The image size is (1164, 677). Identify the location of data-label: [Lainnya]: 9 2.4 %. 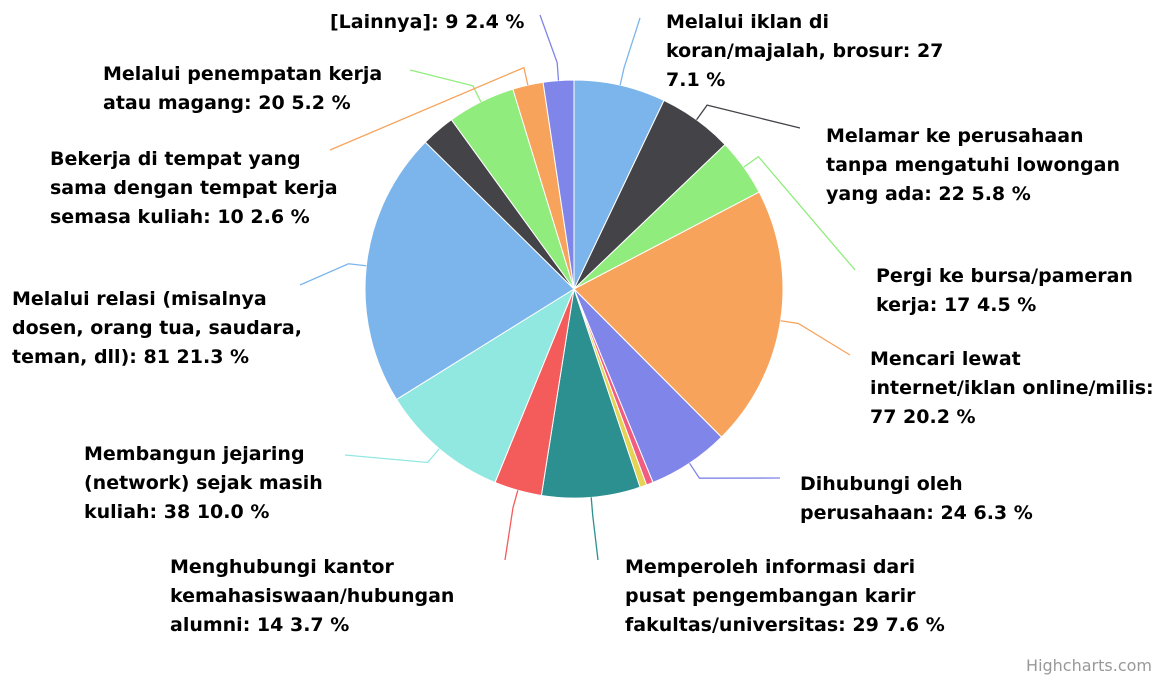
(450, 22).